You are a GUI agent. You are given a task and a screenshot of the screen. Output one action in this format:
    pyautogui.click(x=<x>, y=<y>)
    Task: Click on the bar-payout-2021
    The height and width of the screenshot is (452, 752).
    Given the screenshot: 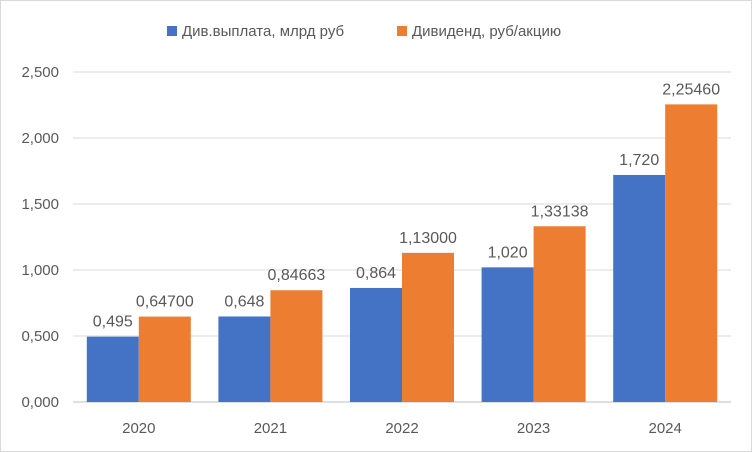 What is the action you would take?
    pyautogui.click(x=244, y=359)
    